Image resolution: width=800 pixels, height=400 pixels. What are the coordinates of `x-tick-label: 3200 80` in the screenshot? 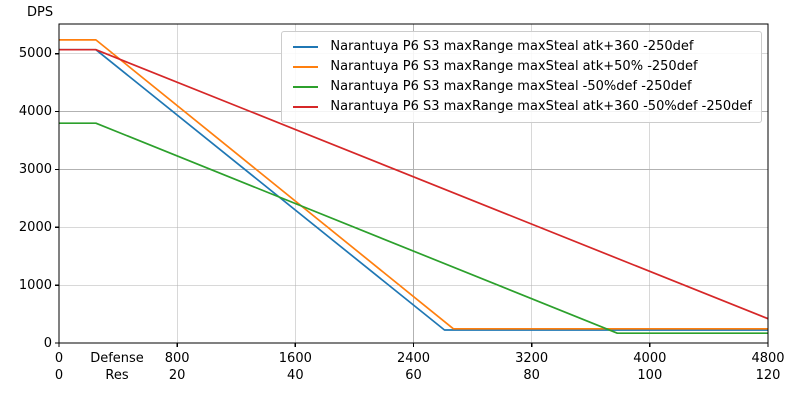 It's located at (532, 367).